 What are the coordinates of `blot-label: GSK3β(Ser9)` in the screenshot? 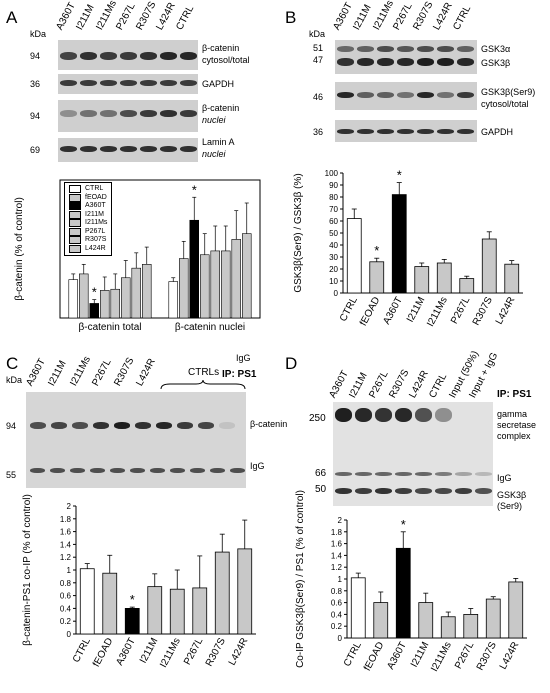 It's located at (508, 92).